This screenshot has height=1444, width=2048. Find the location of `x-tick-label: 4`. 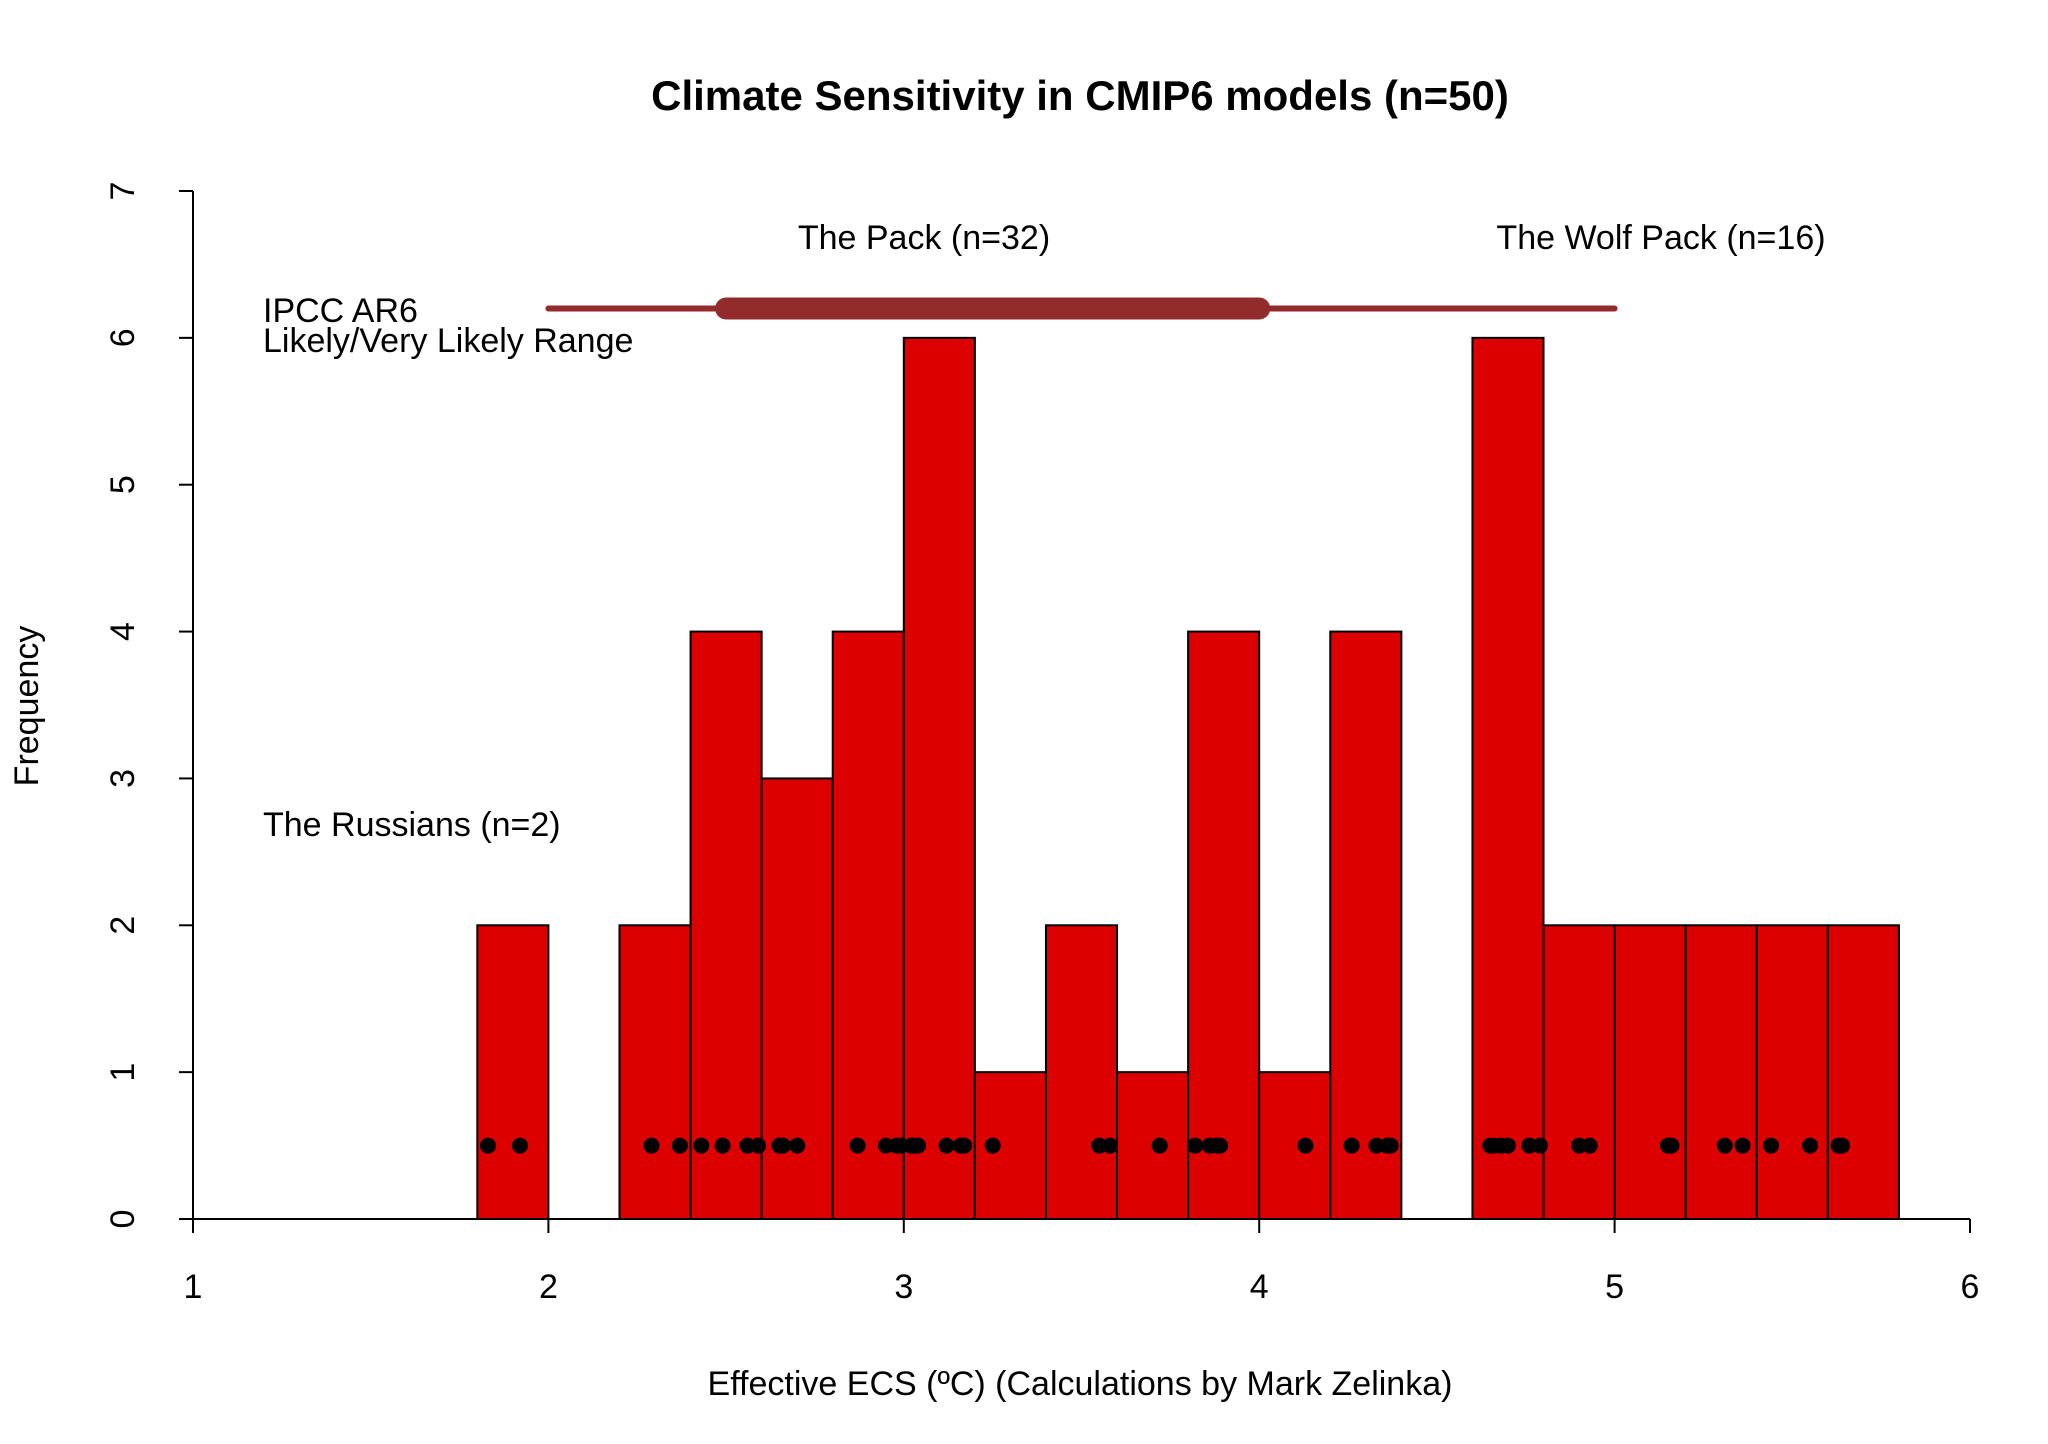

x-tick-label: 4 is located at coordinates (1259, 1287).